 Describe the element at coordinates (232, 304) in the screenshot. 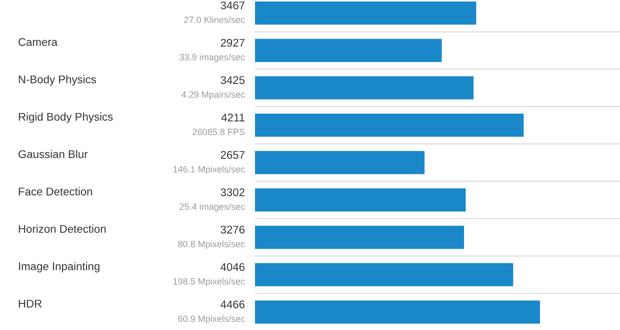

I see `data-label: 4466` at that location.